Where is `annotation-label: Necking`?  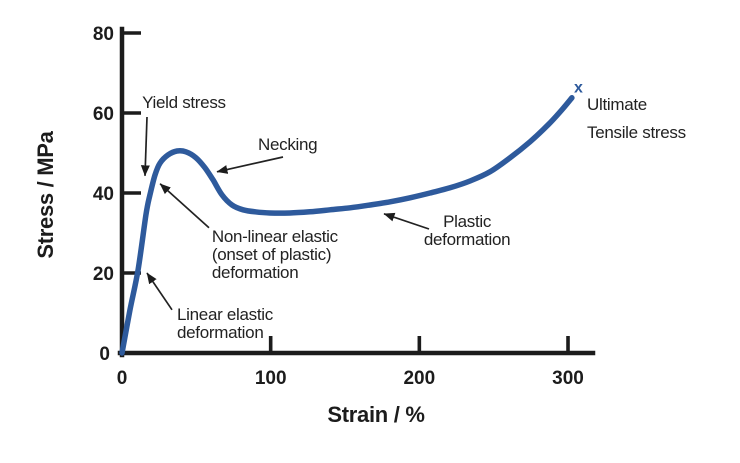 annotation-label: Necking is located at coordinates (287, 144).